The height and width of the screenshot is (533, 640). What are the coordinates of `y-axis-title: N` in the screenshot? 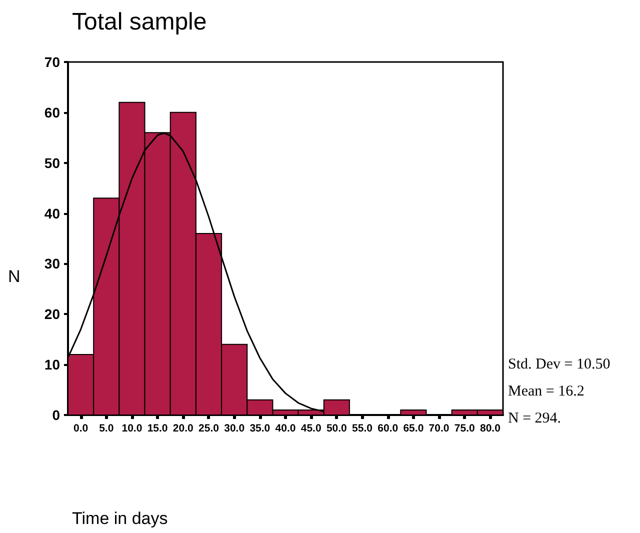 It's located at (14, 276).